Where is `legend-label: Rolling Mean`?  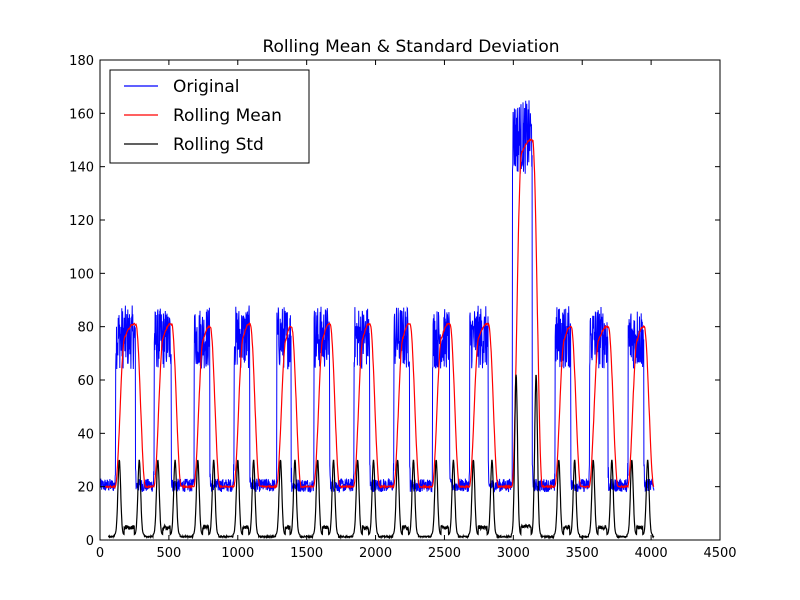 legend-label: Rolling Mean is located at coordinates (227, 116).